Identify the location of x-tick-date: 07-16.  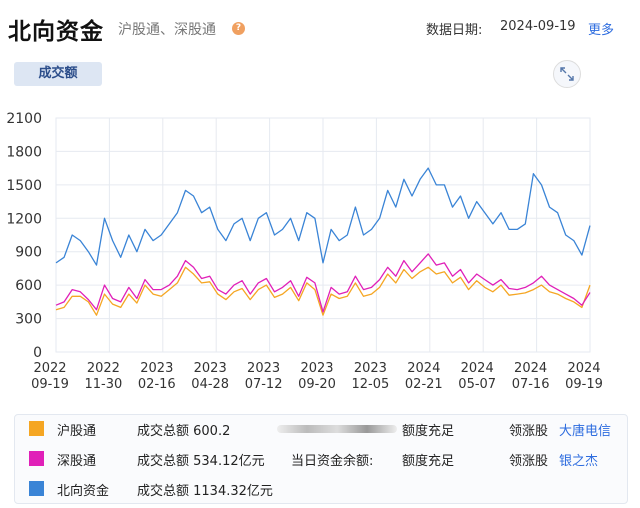
(531, 384).